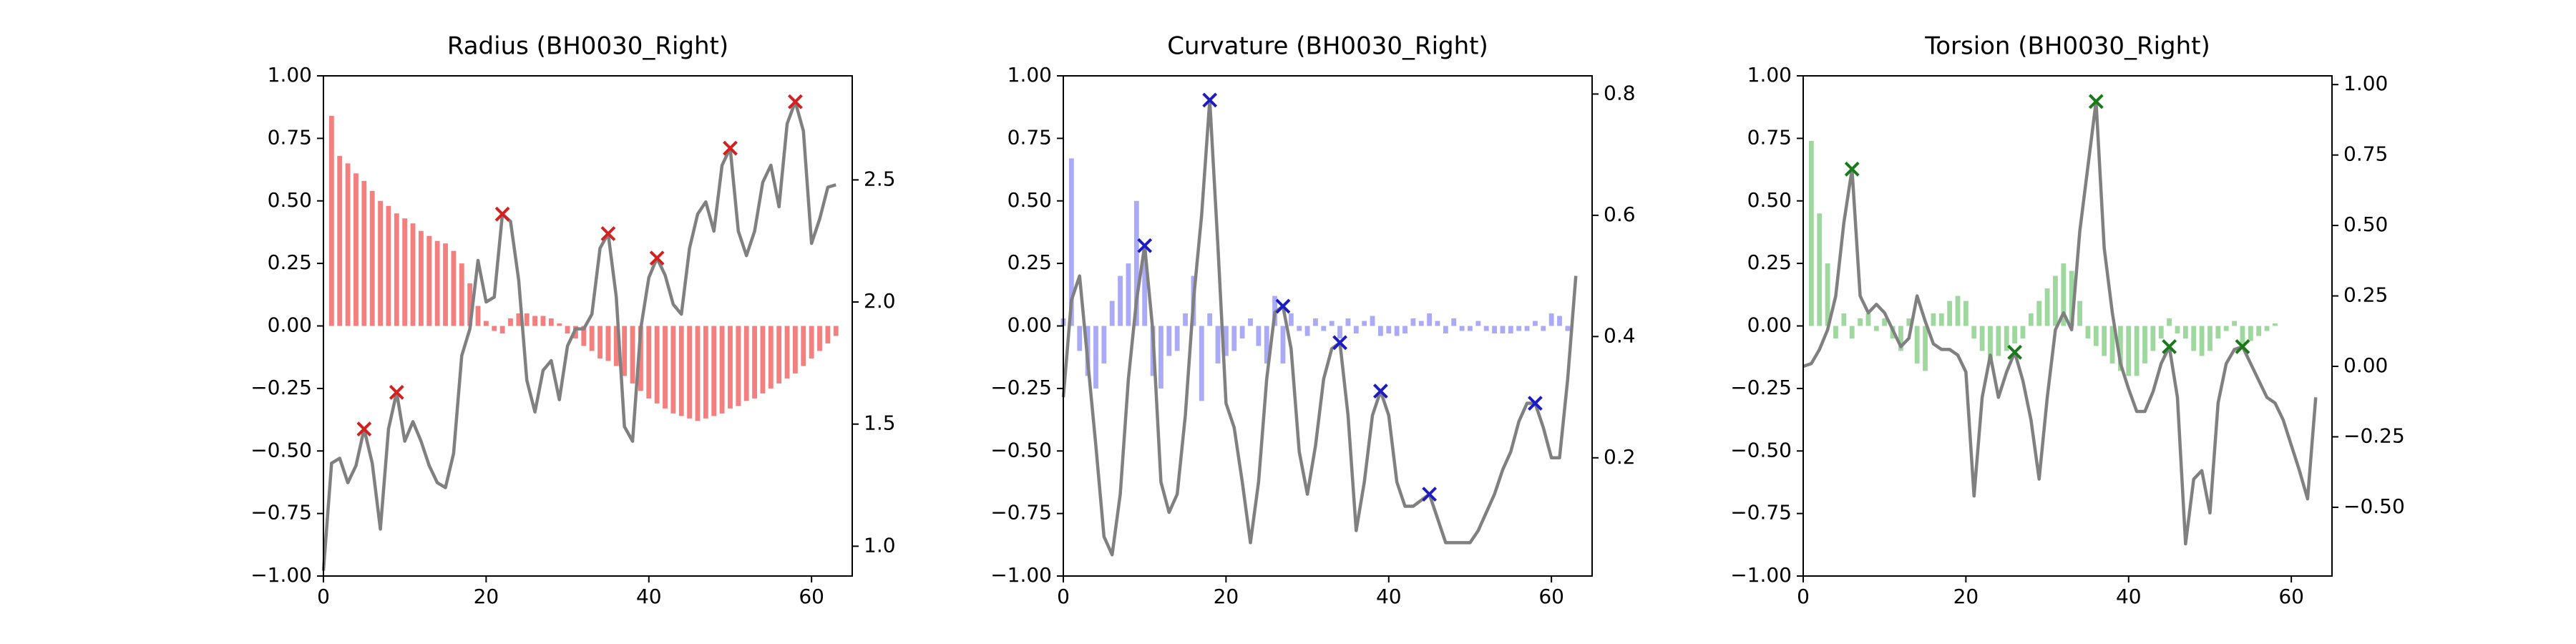  I want to click on y2-tick-label: 0.6, so click(1620, 214).